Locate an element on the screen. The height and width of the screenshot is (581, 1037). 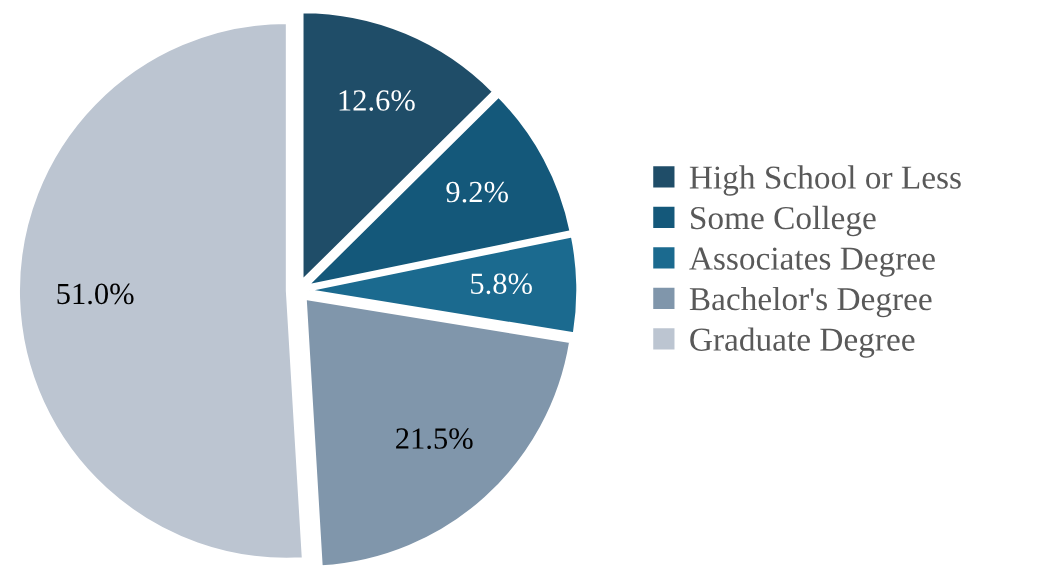
legend-label: Associates Degree is located at coordinates (812, 262).